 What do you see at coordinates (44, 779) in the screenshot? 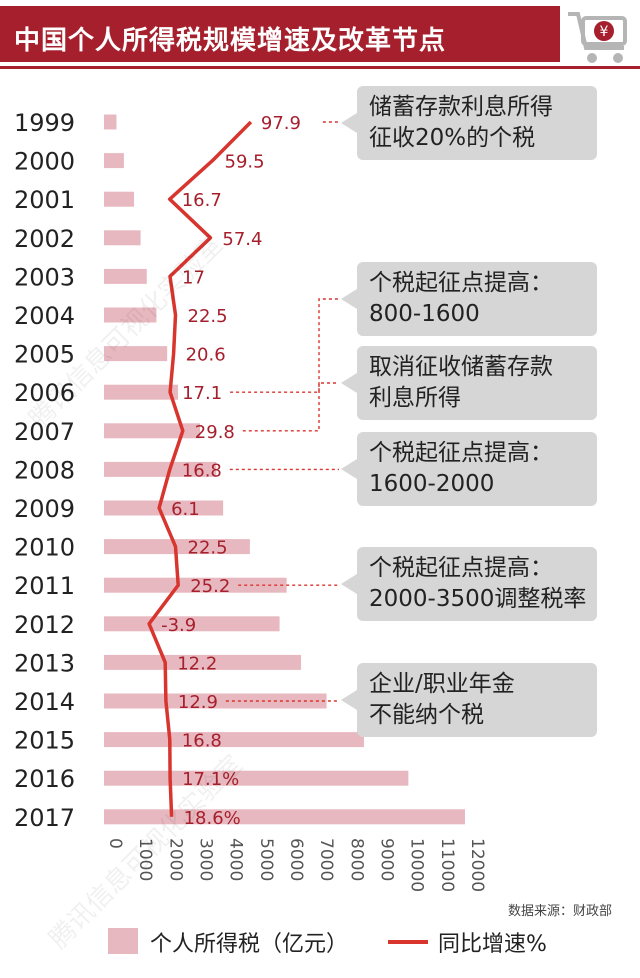
I see `year-label-2016: 2016` at bounding box center [44, 779].